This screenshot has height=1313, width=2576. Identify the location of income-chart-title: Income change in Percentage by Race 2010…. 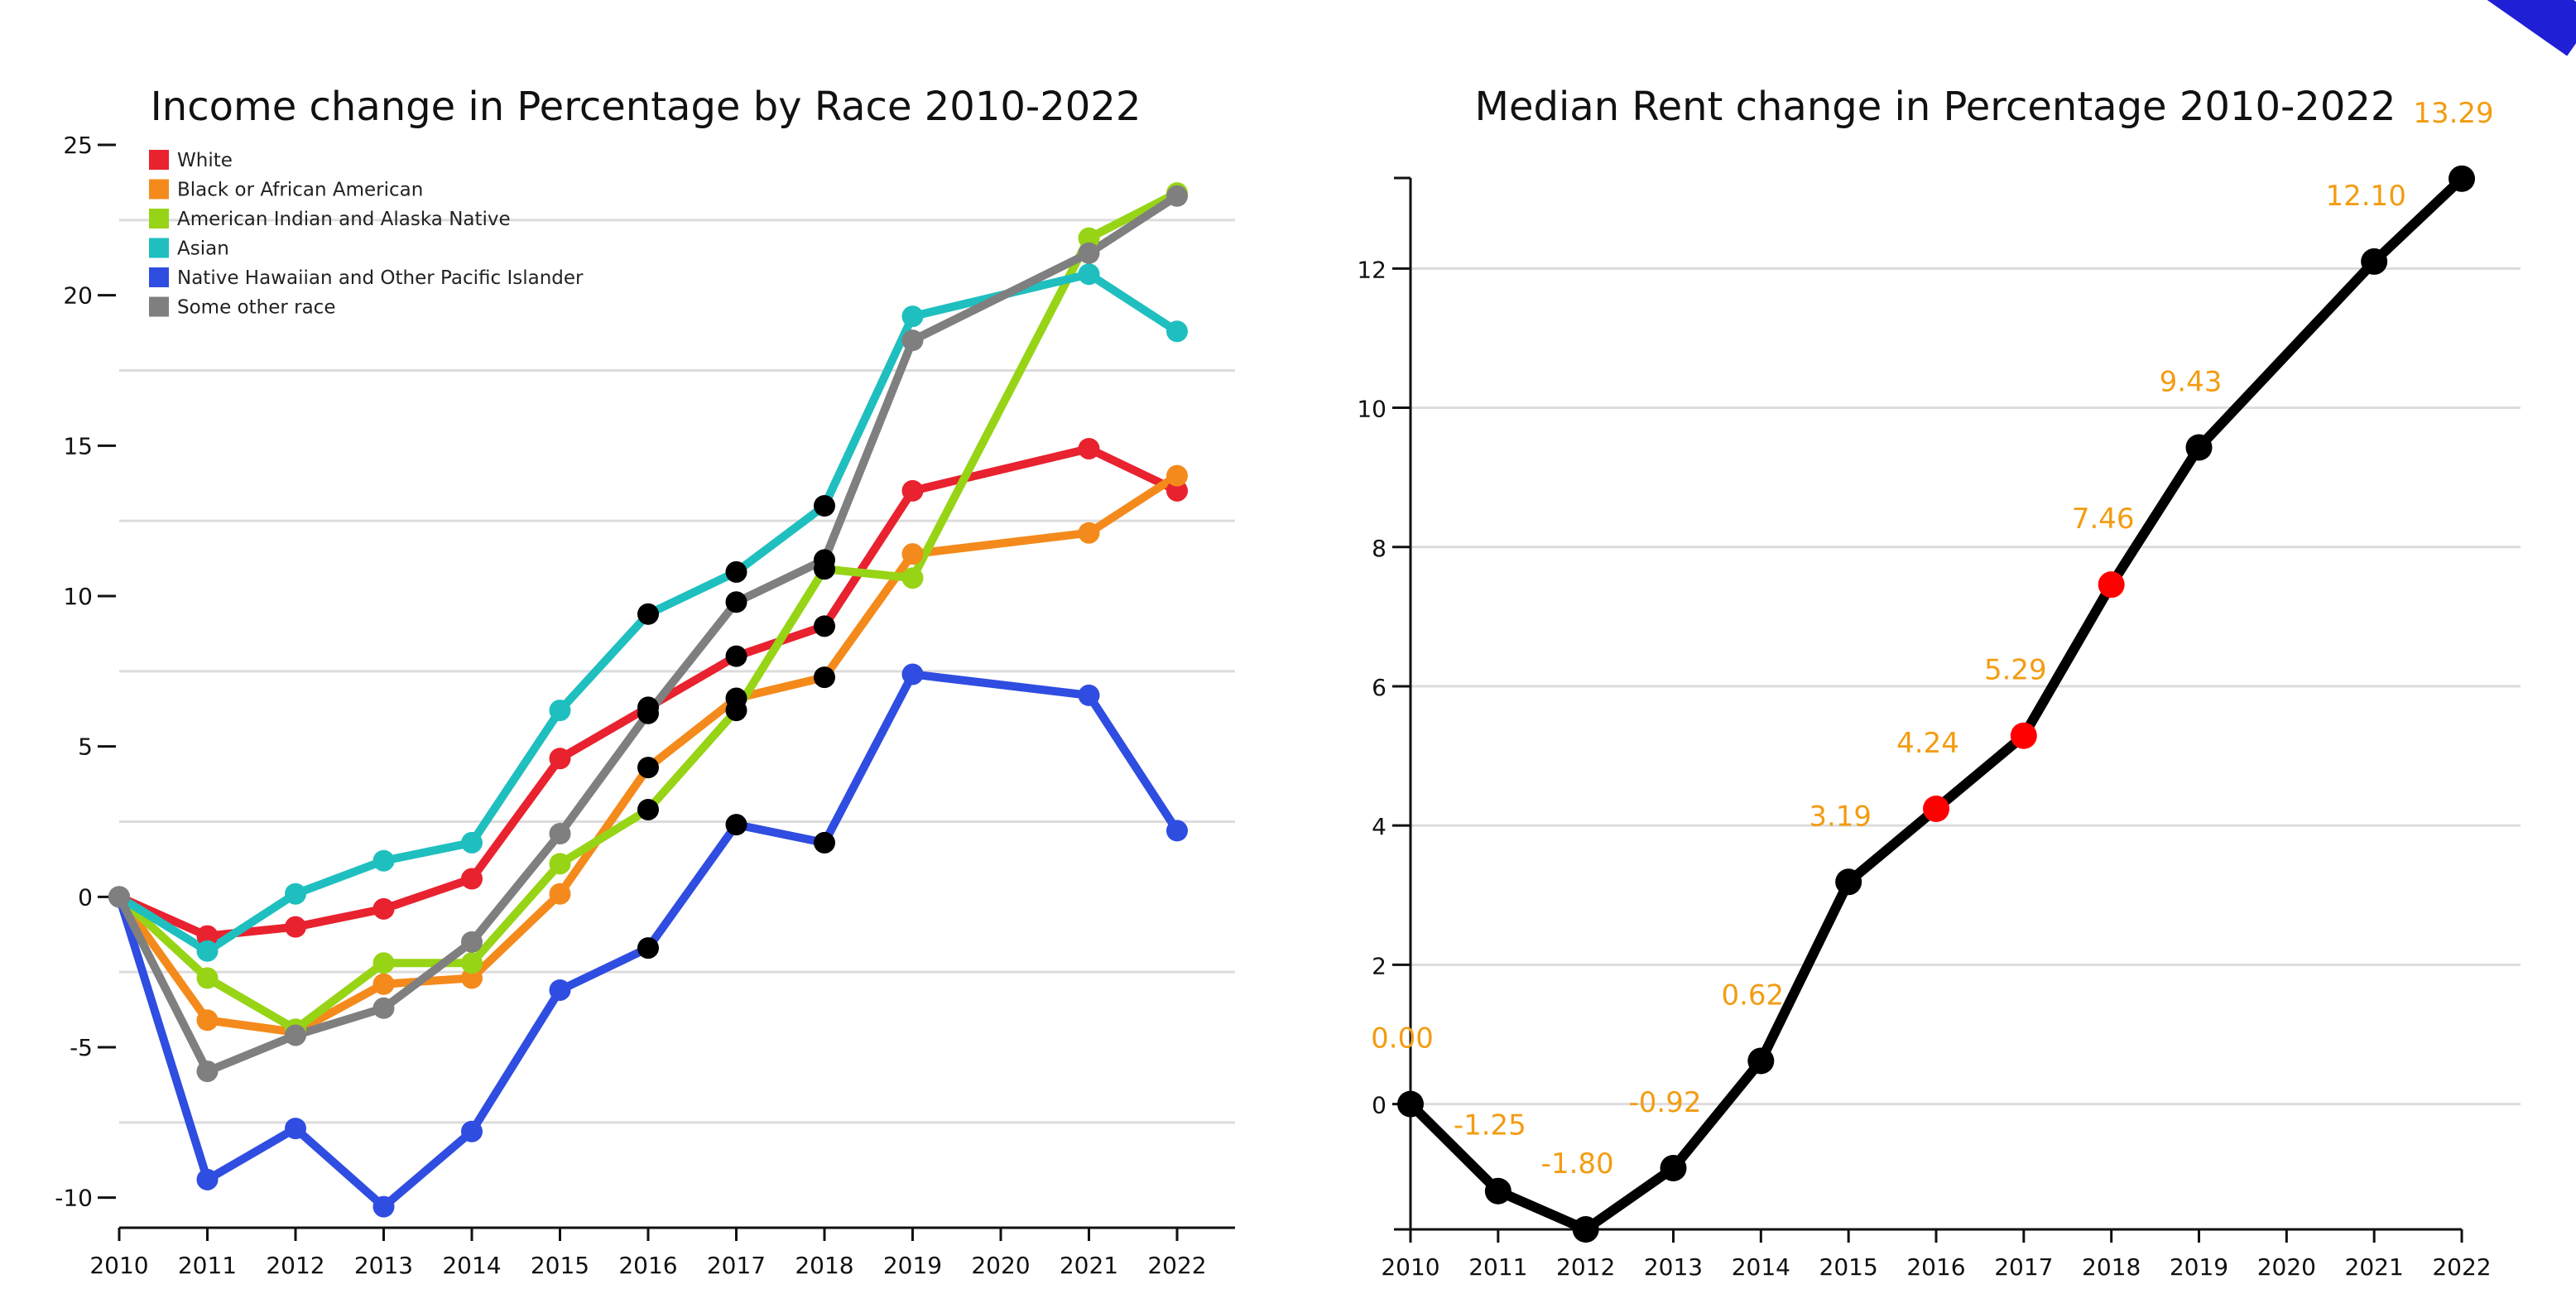
(646, 107).